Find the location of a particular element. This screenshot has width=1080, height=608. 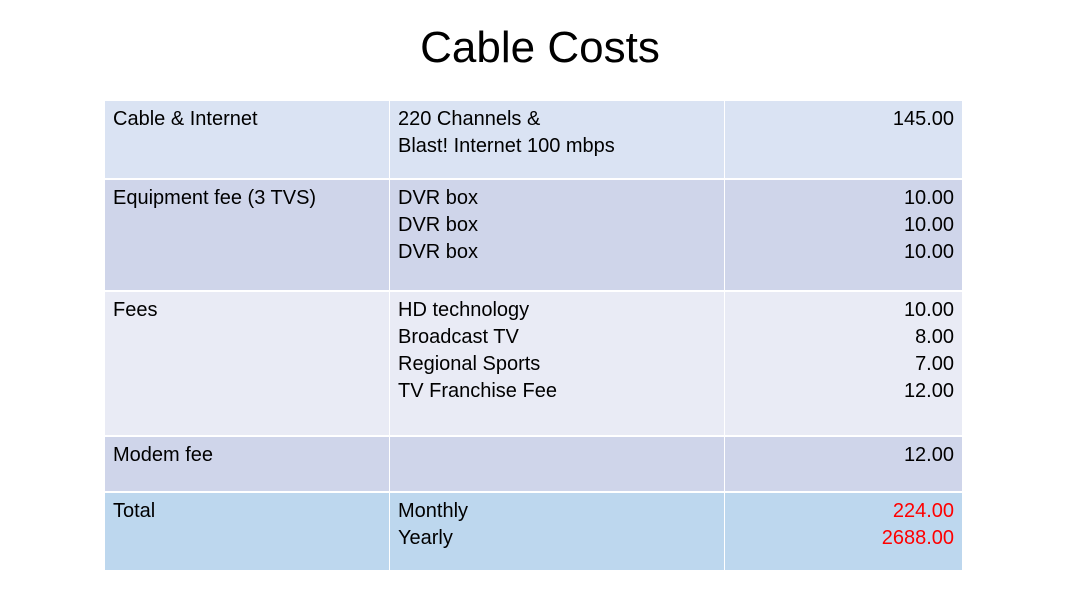

amount: 224.00 is located at coordinates (923, 511).